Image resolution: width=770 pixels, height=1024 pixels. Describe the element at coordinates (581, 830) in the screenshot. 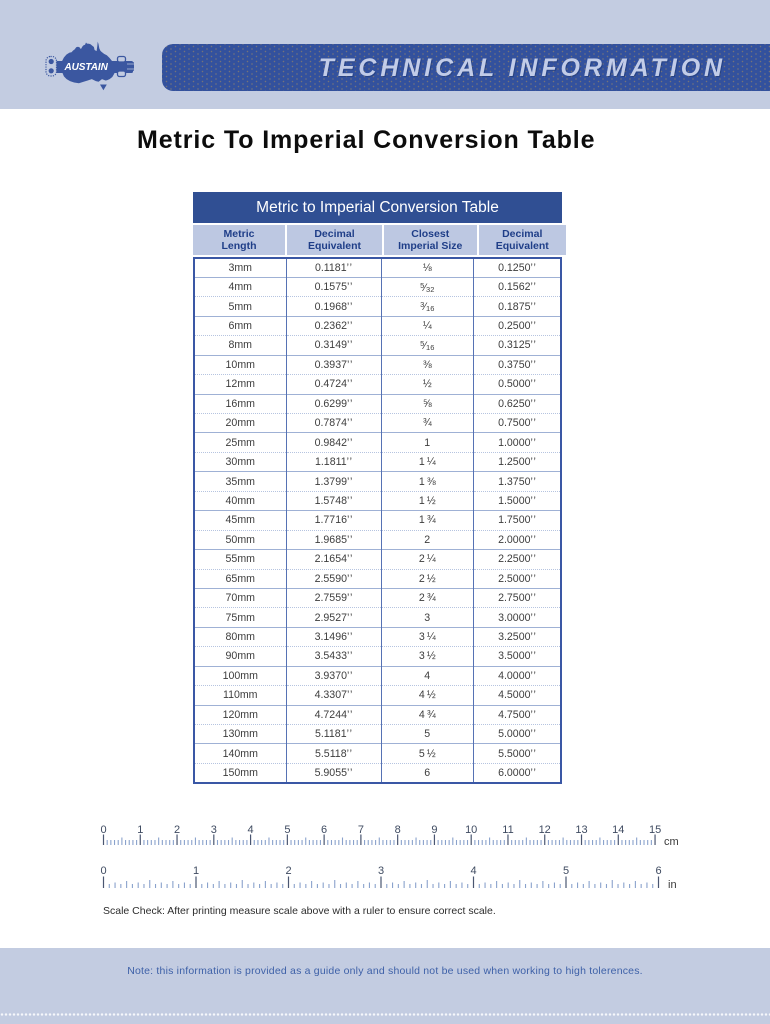

I see `svg-text: 13` at that location.